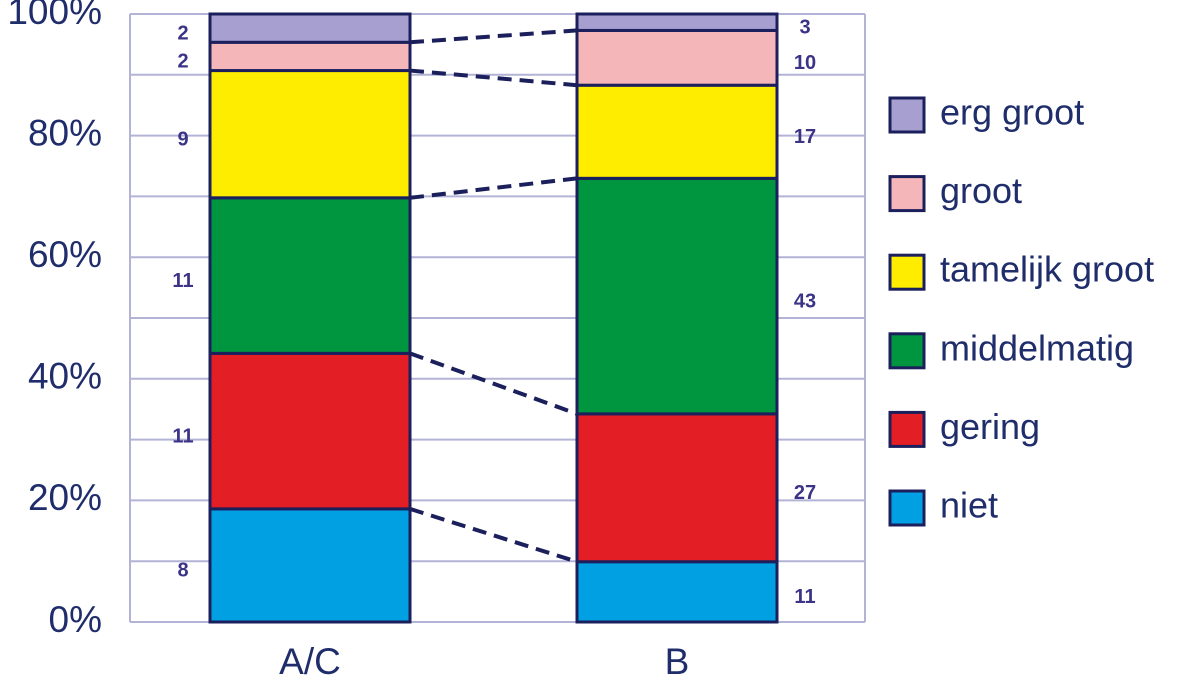 The width and height of the screenshot is (1190, 682). Describe the element at coordinates (1012, 112) in the screenshot. I see `legend-label: erg groot` at that location.